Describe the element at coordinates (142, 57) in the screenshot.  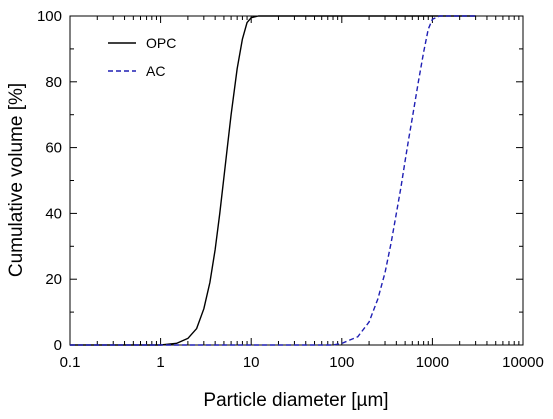
I see `legend: OPC AC` at that location.